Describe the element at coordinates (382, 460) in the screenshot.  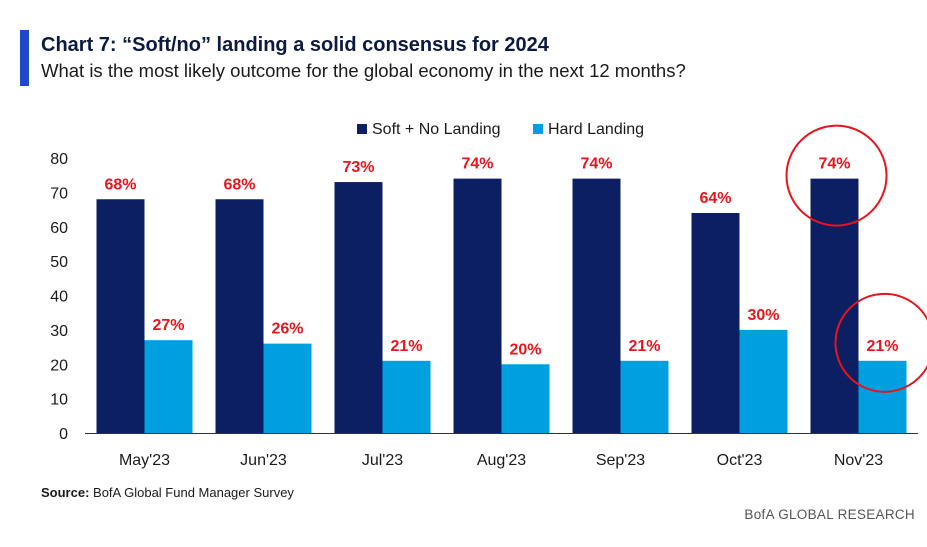
I see `x-tick-label: Jul'23` at that location.